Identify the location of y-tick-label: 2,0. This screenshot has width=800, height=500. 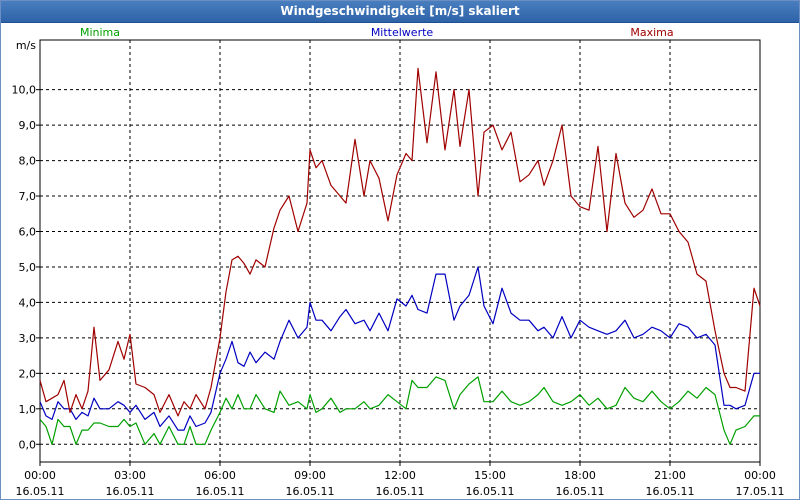
(28, 373).